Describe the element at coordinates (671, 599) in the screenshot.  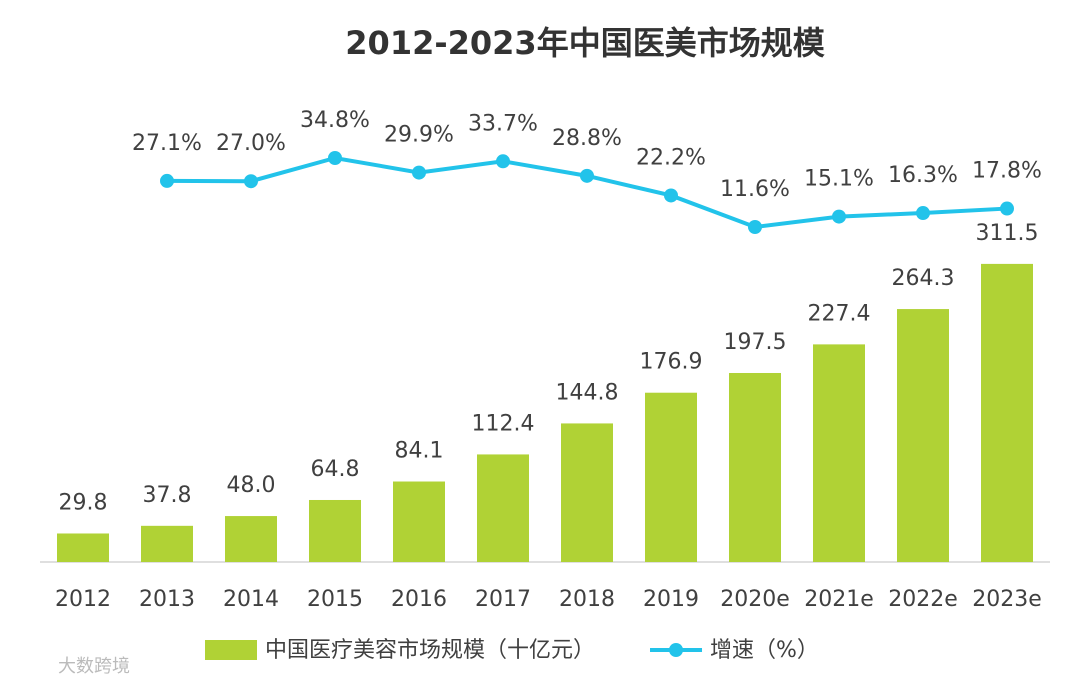
I see `x-tick-label: 2019` at that location.